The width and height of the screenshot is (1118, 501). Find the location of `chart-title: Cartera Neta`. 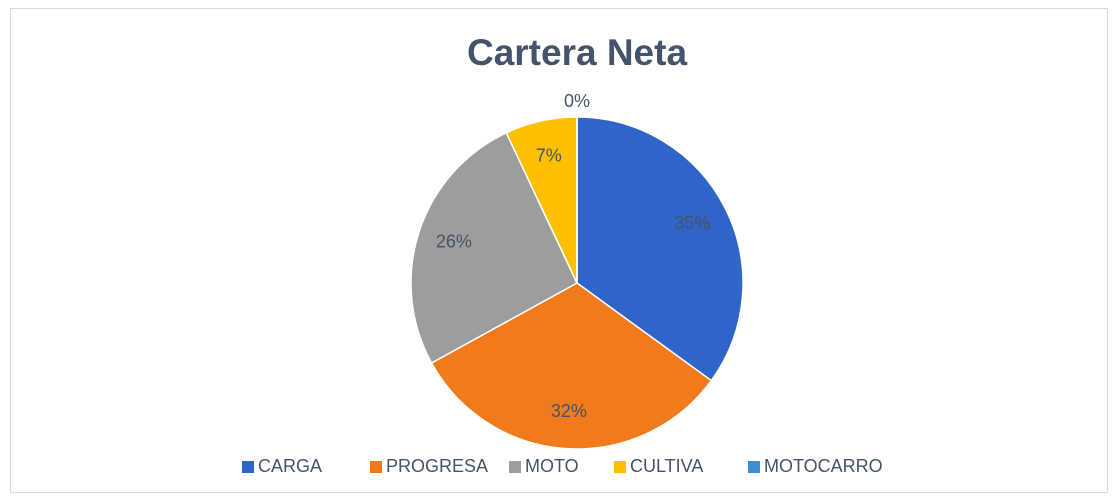

chart-title: Cartera Neta is located at coordinates (577, 52).